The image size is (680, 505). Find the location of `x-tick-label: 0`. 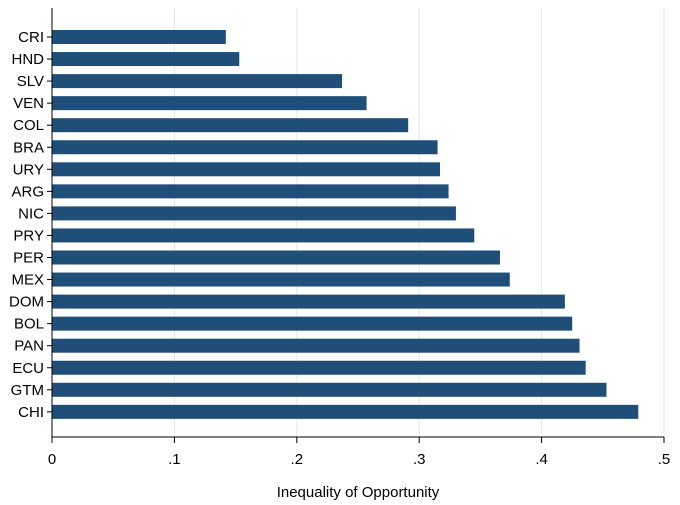

x-tick-label: 0 is located at coordinates (52, 459).